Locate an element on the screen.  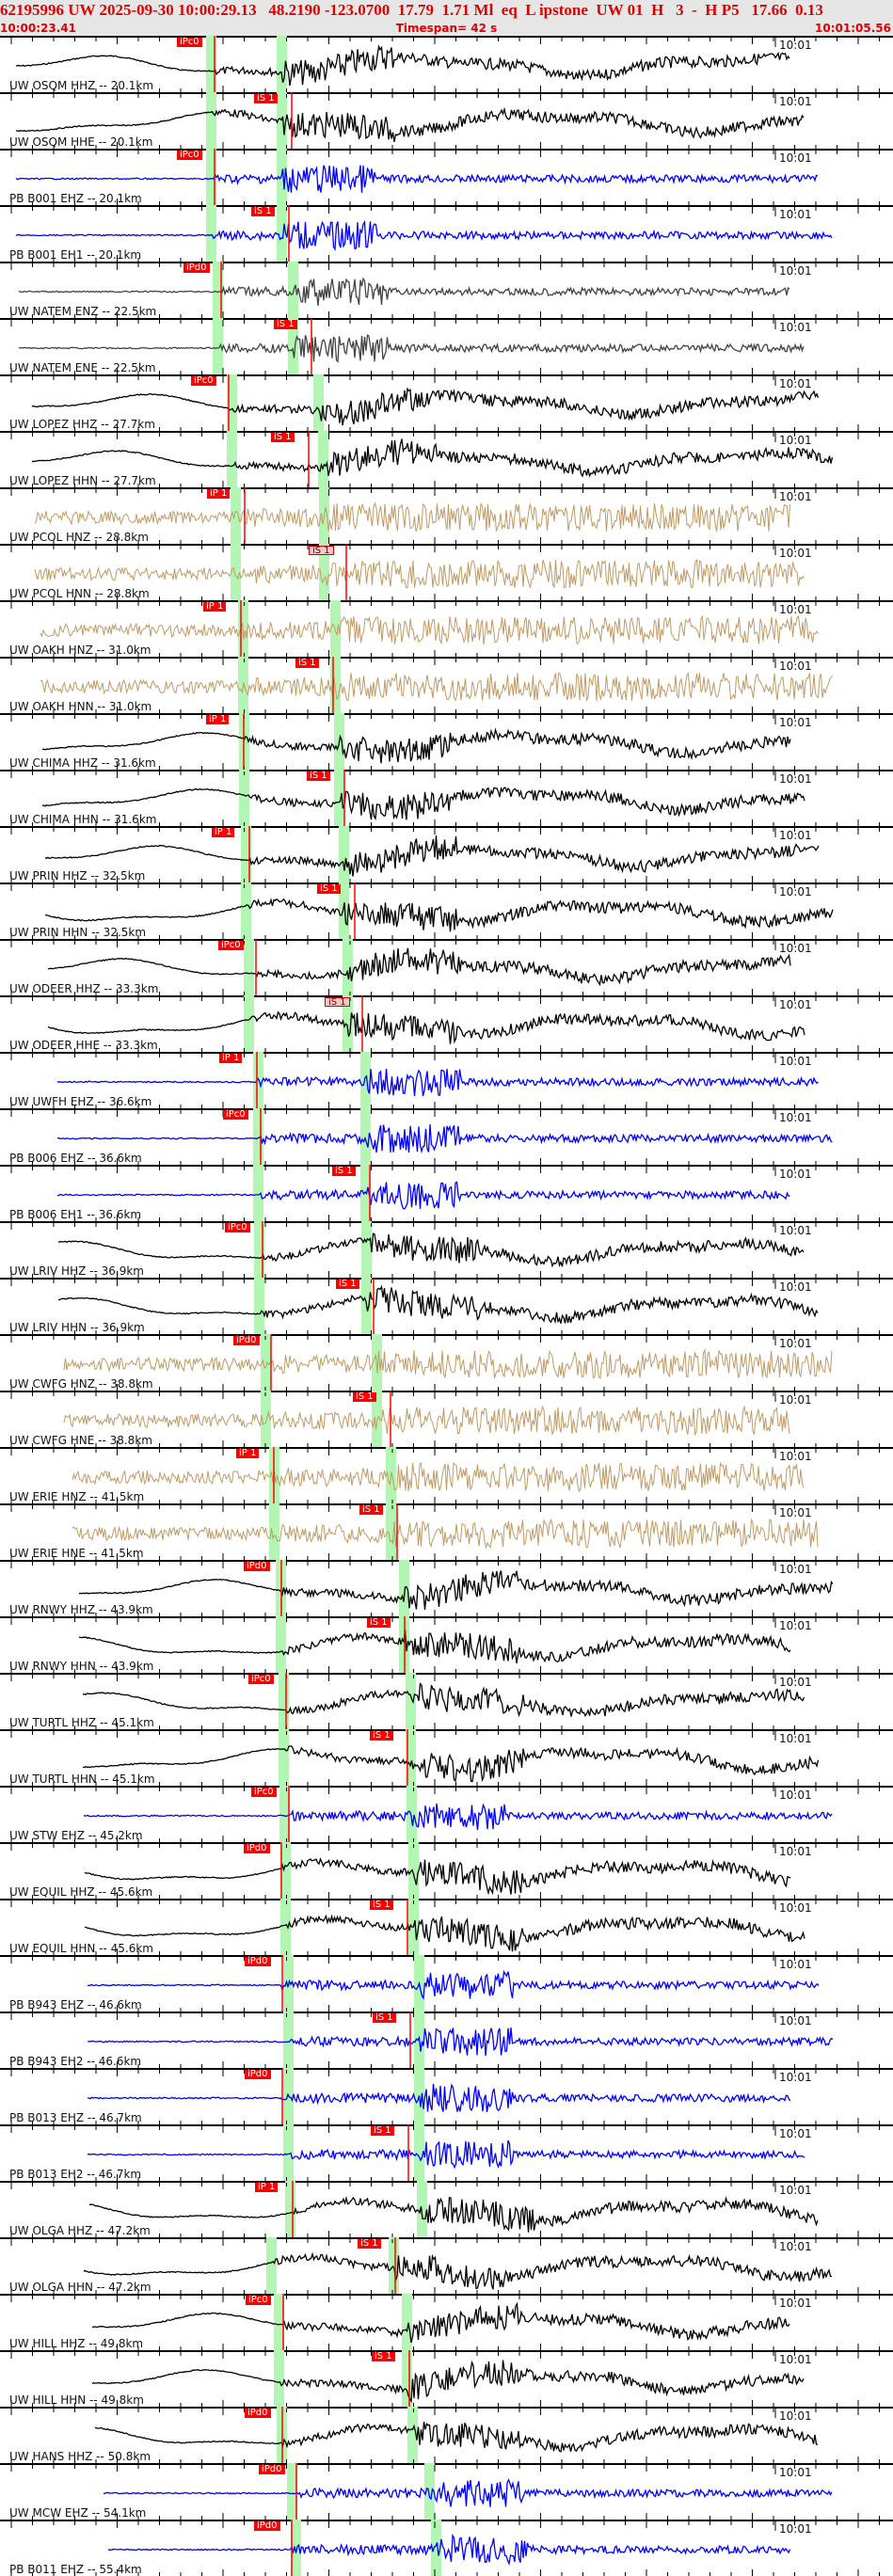
trace-row: iPc0 10:01 UW LRIV HHZ -- 36.9km is located at coordinates (446, 1249).